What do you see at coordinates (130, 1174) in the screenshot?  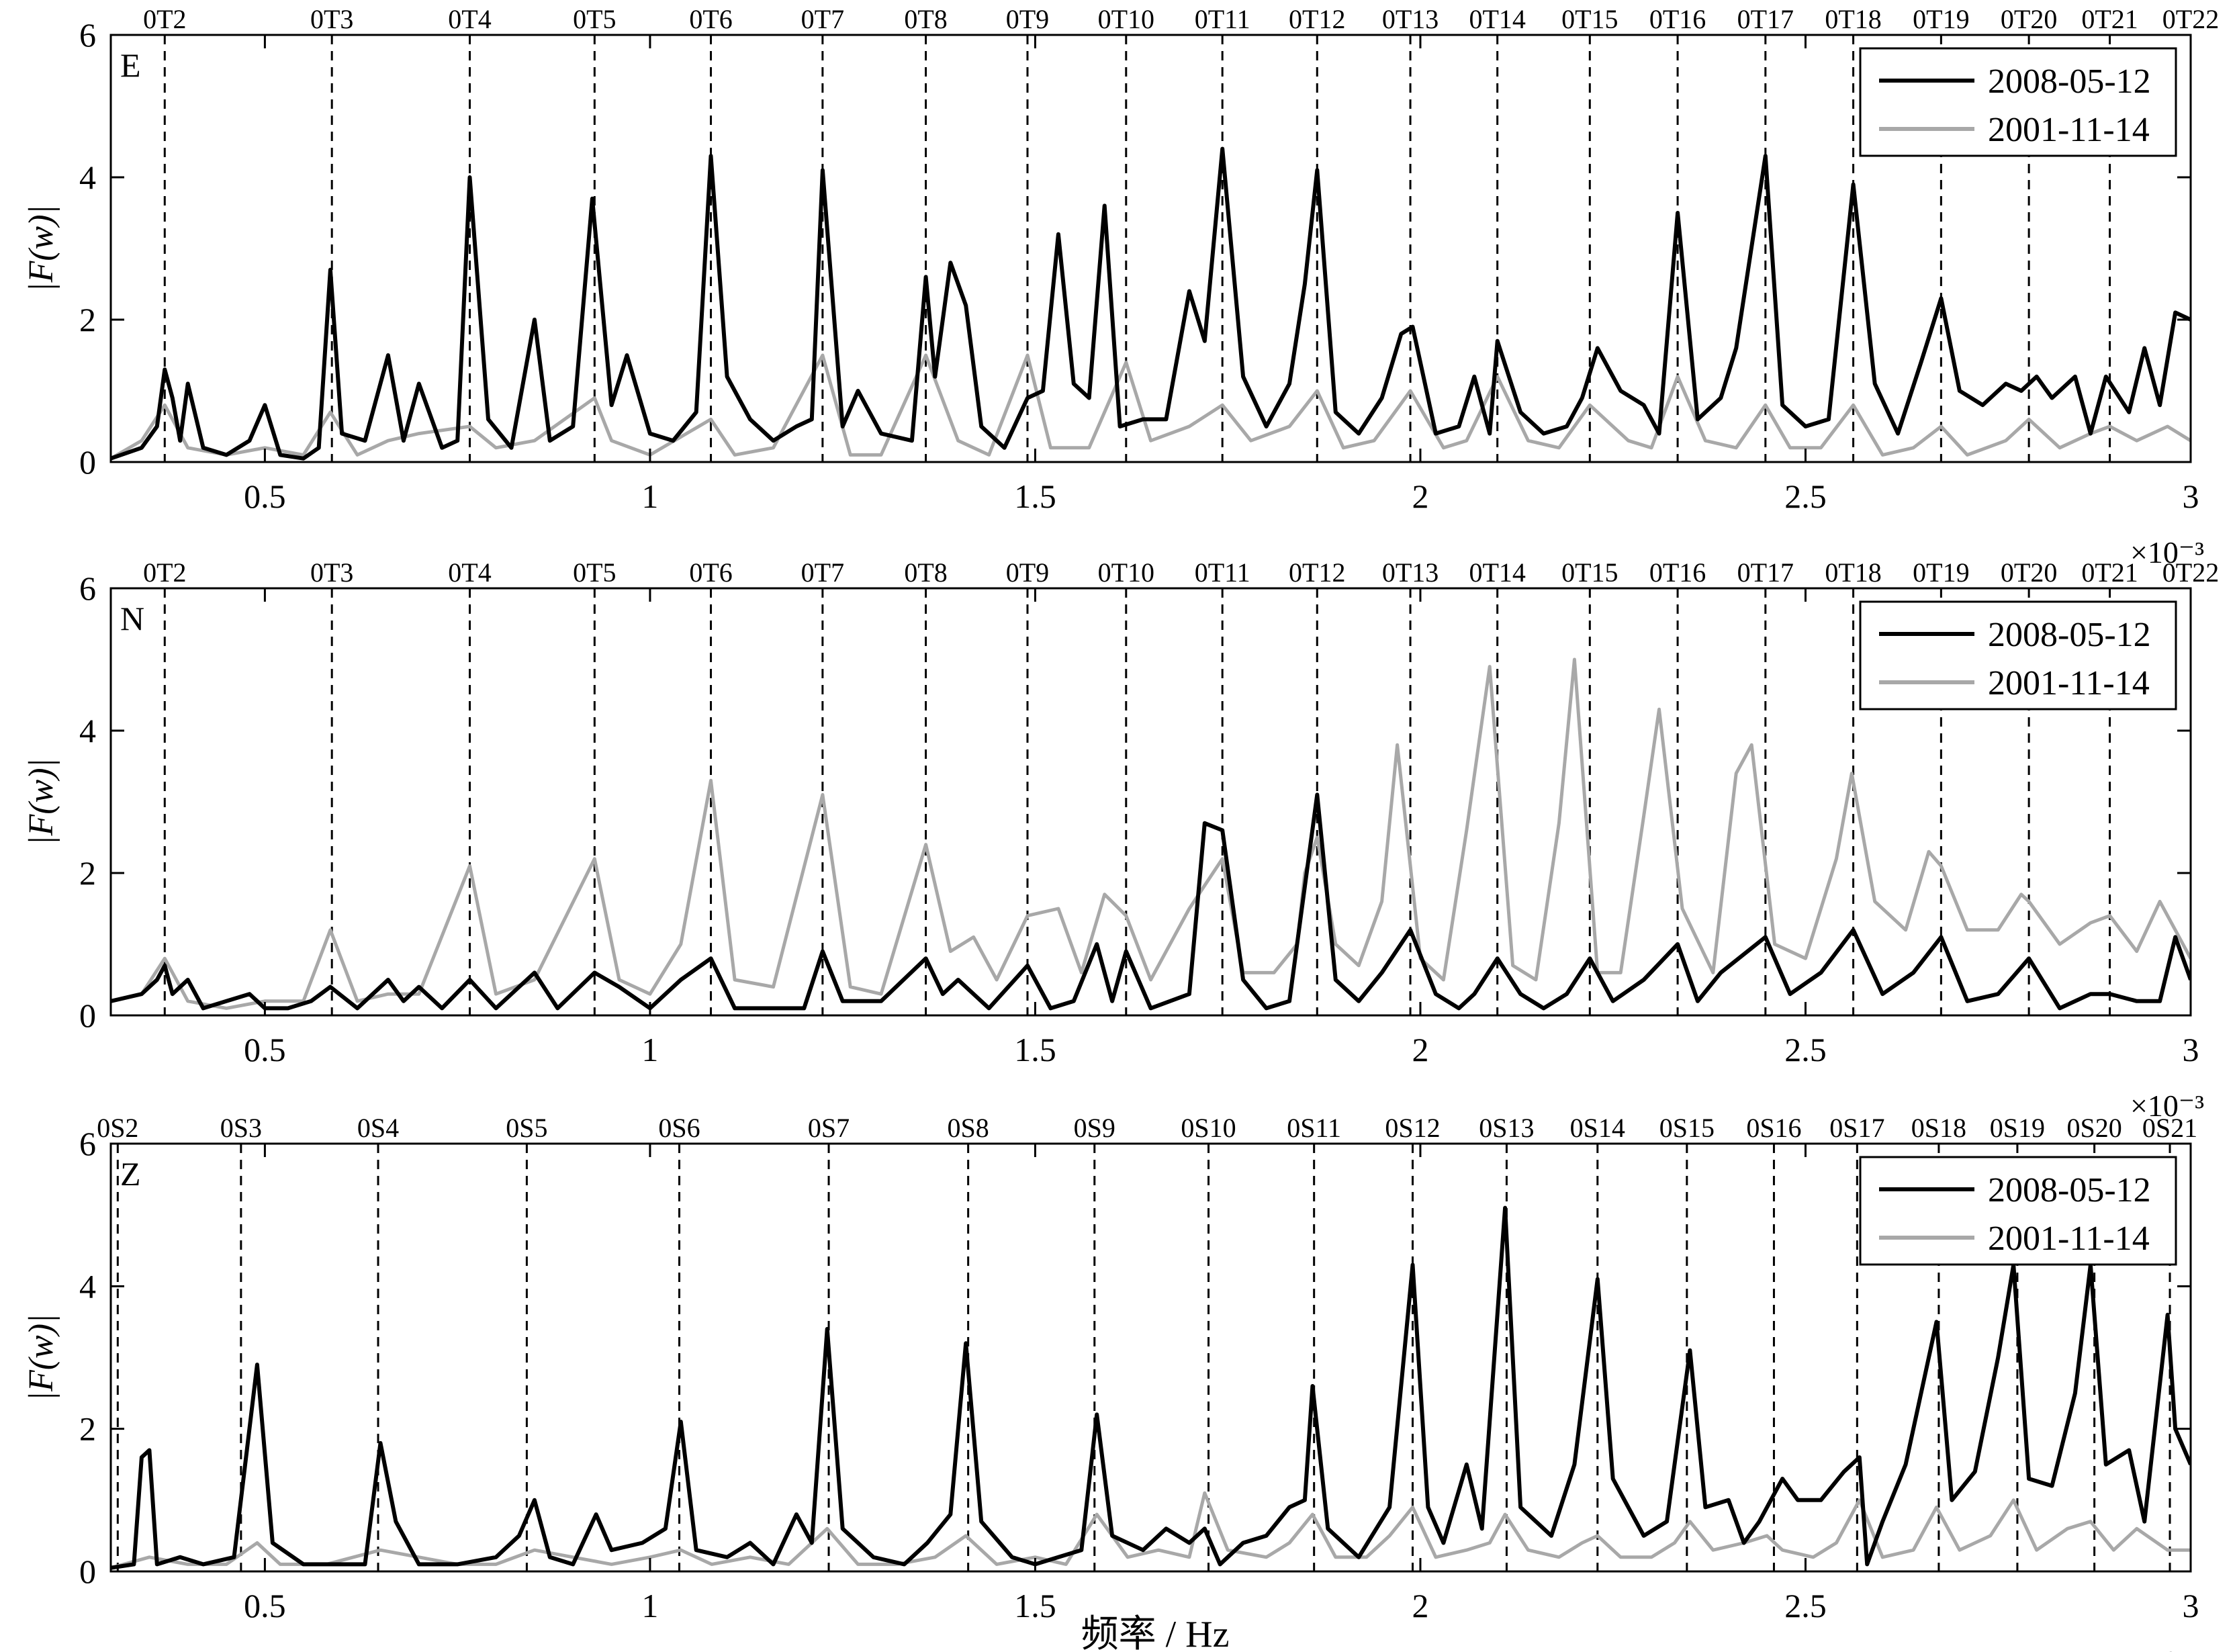 I see `panel-tag: Z` at bounding box center [130, 1174].